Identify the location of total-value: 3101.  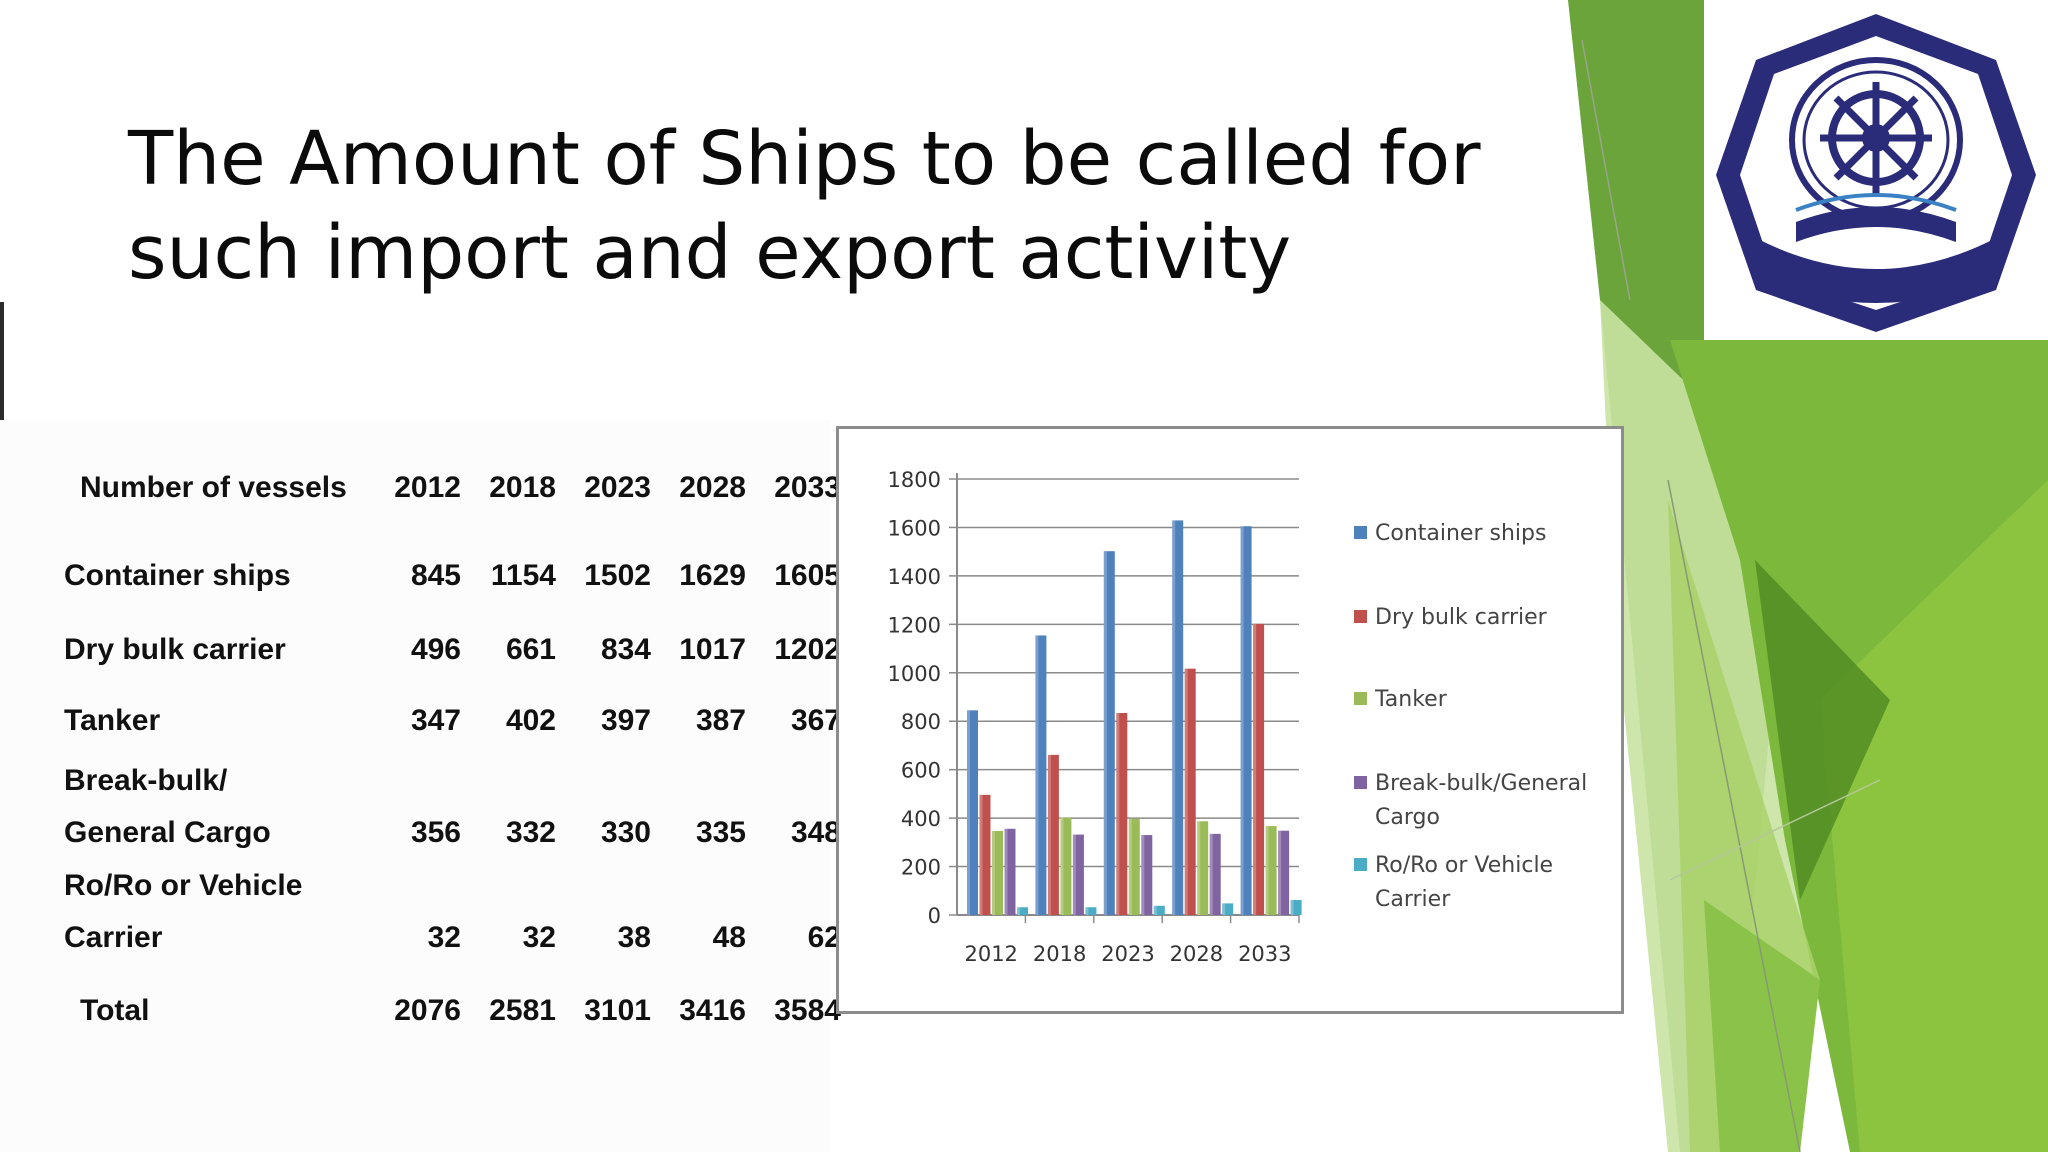
(617, 1010).